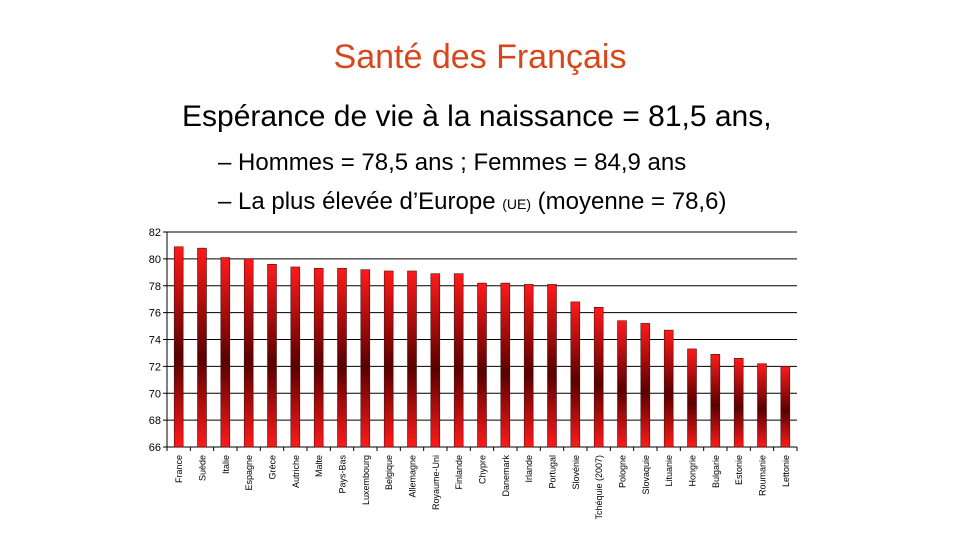 The width and height of the screenshot is (960, 540). I want to click on y-tick-label: 66, so click(155, 448).